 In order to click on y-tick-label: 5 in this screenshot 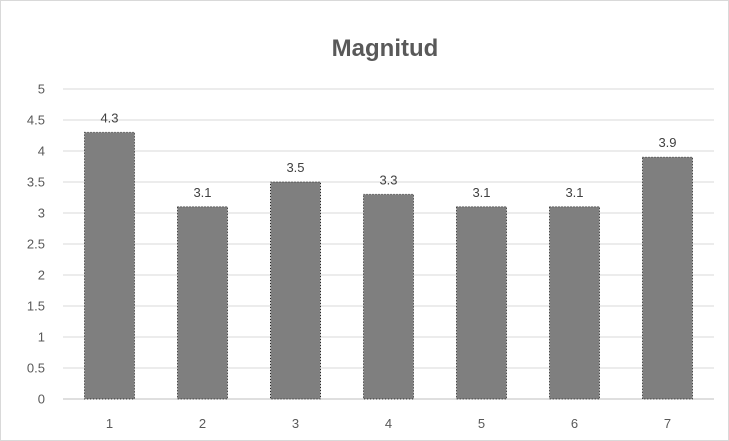, I will do `click(41, 89)`.